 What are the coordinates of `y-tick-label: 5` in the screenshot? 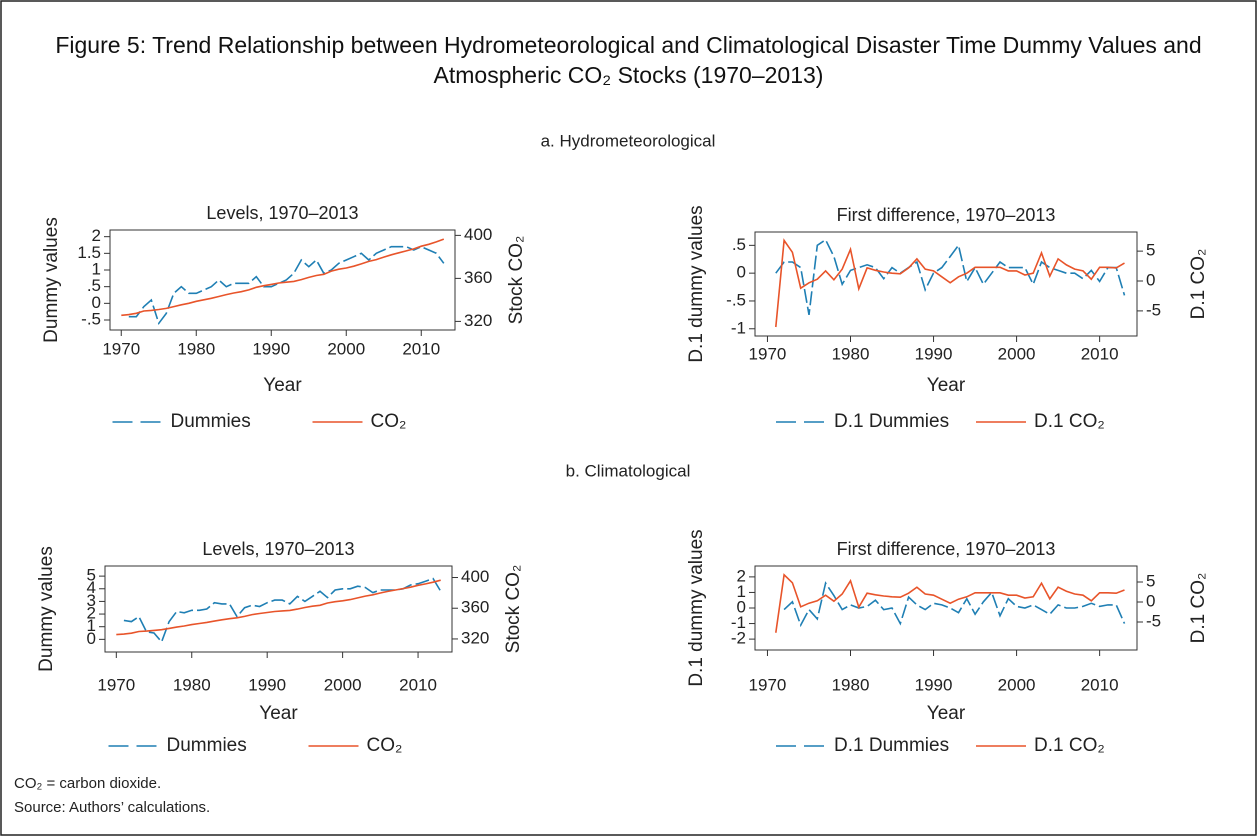 It's located at (91, 575).